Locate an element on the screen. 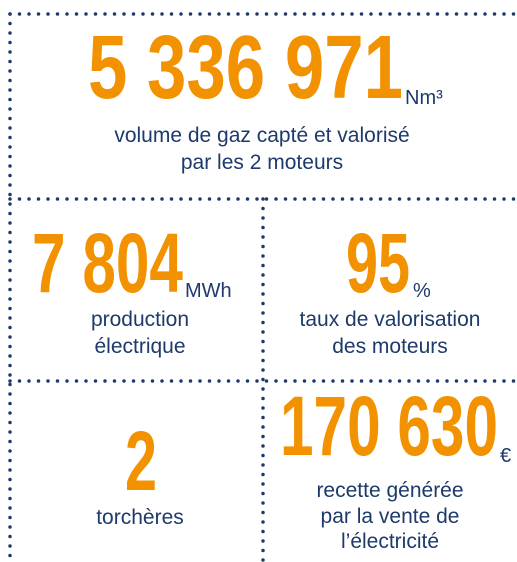  big-value: 2 is located at coordinates (141, 461).